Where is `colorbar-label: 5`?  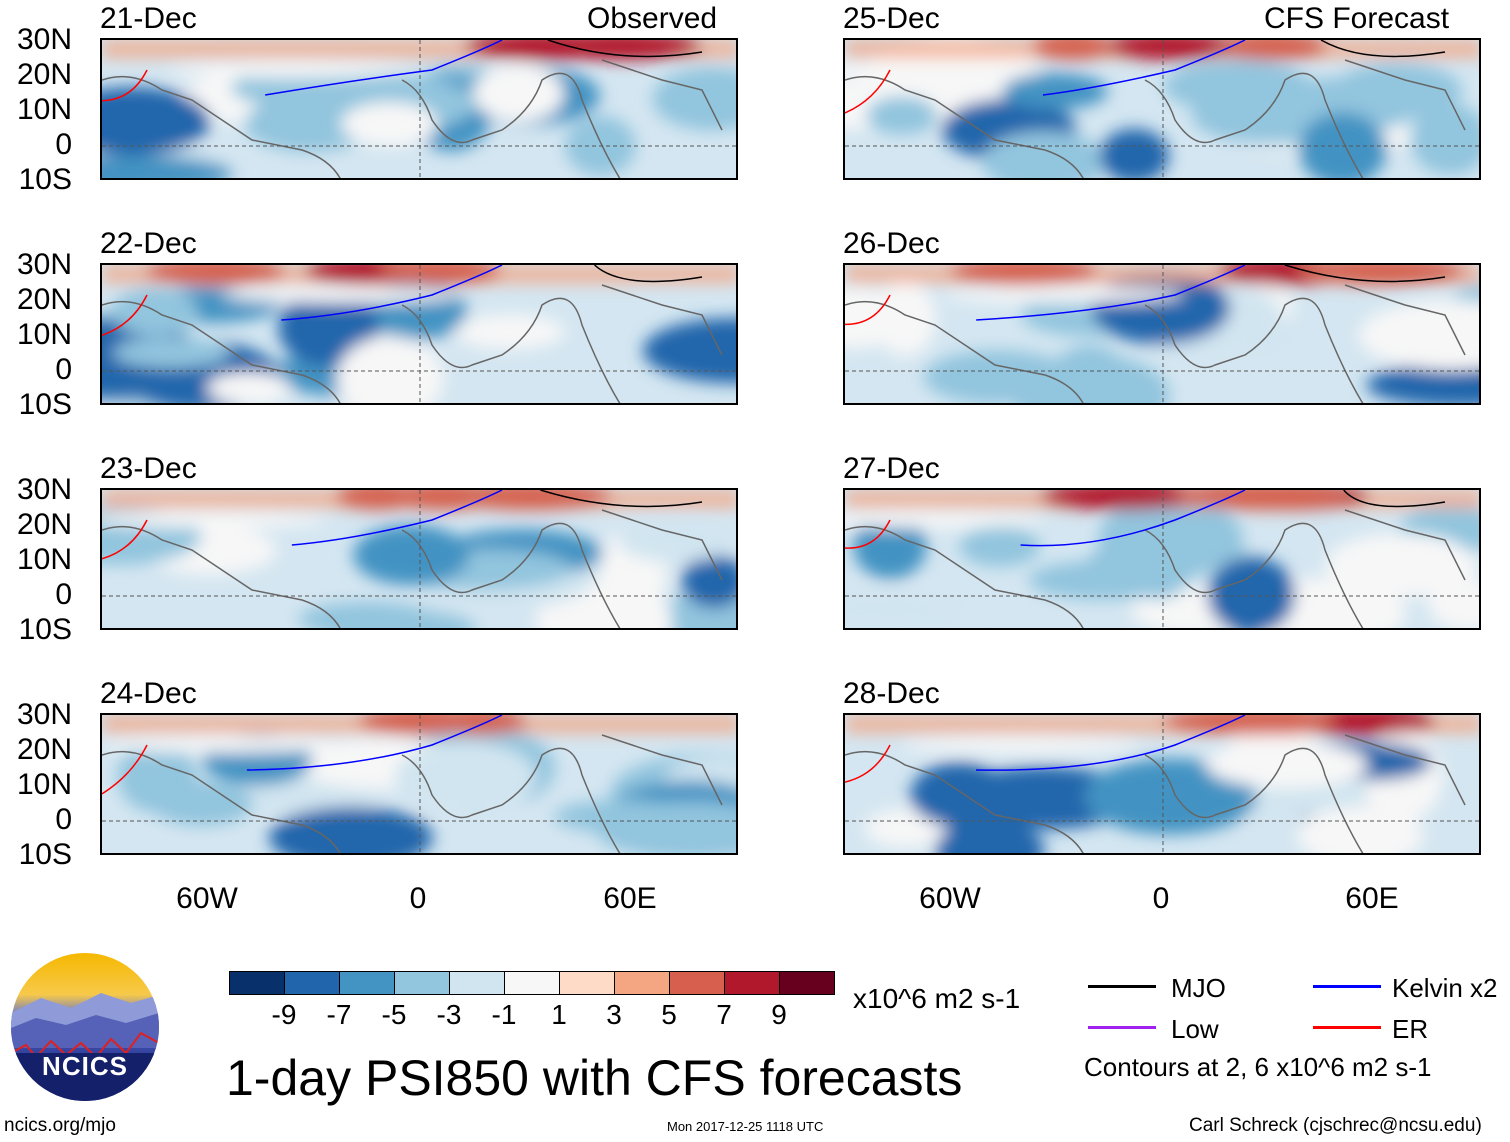 colorbar-label: 5 is located at coordinates (669, 1014).